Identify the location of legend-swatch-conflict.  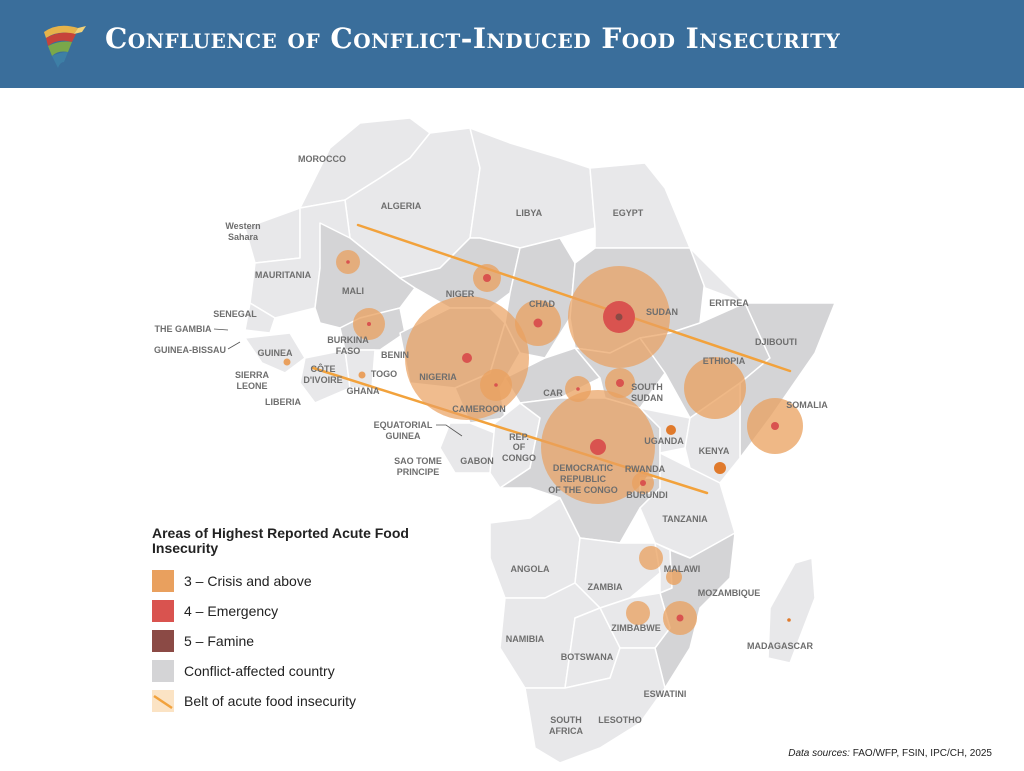
(163, 671).